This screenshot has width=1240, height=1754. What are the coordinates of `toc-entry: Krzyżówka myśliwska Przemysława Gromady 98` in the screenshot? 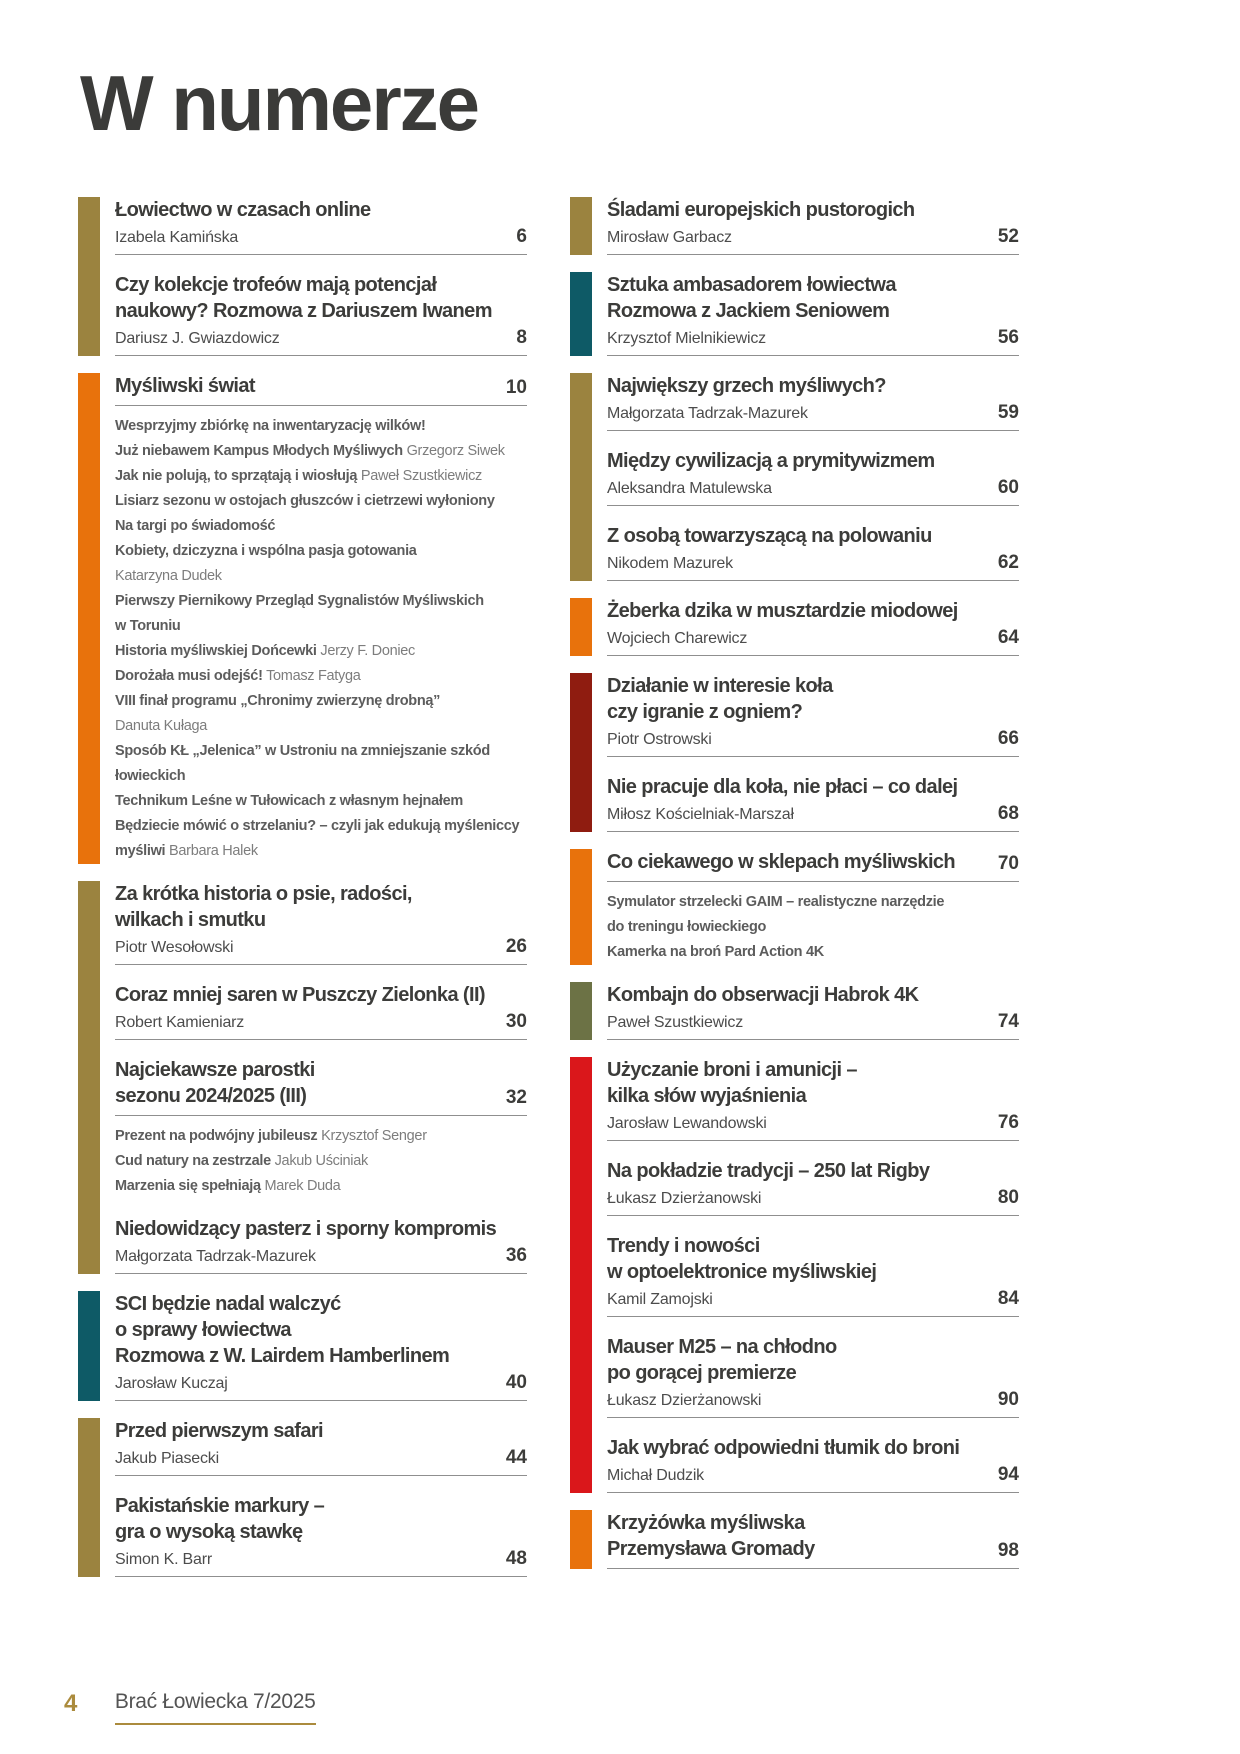 It's located at (813, 1539).